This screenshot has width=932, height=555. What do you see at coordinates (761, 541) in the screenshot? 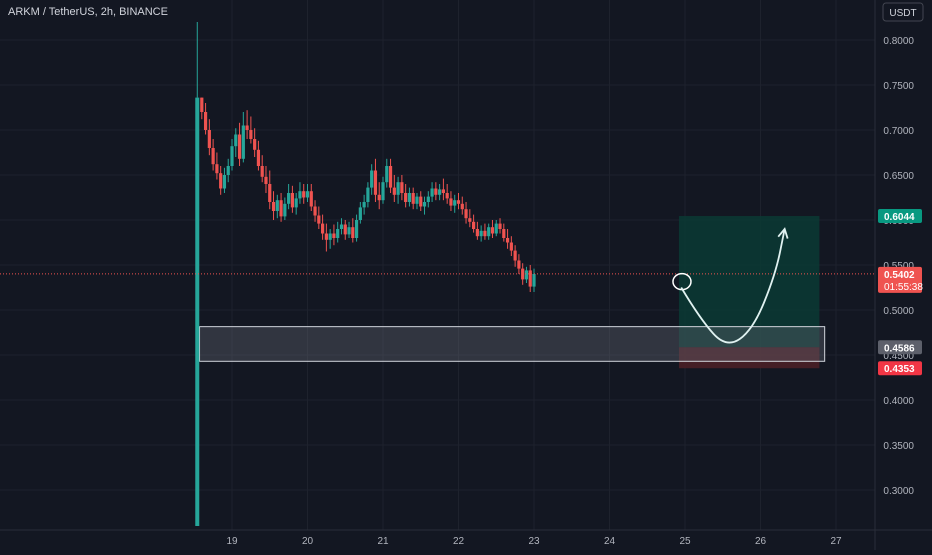
I see `x-tick-label: 26` at bounding box center [761, 541].